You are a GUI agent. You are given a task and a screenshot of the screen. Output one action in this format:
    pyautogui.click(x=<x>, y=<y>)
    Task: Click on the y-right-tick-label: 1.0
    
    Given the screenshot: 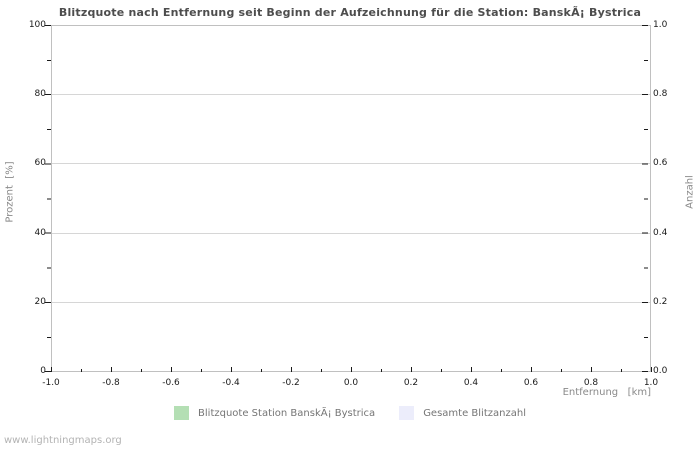 What is the action you would take?
    pyautogui.click(x=660, y=25)
    